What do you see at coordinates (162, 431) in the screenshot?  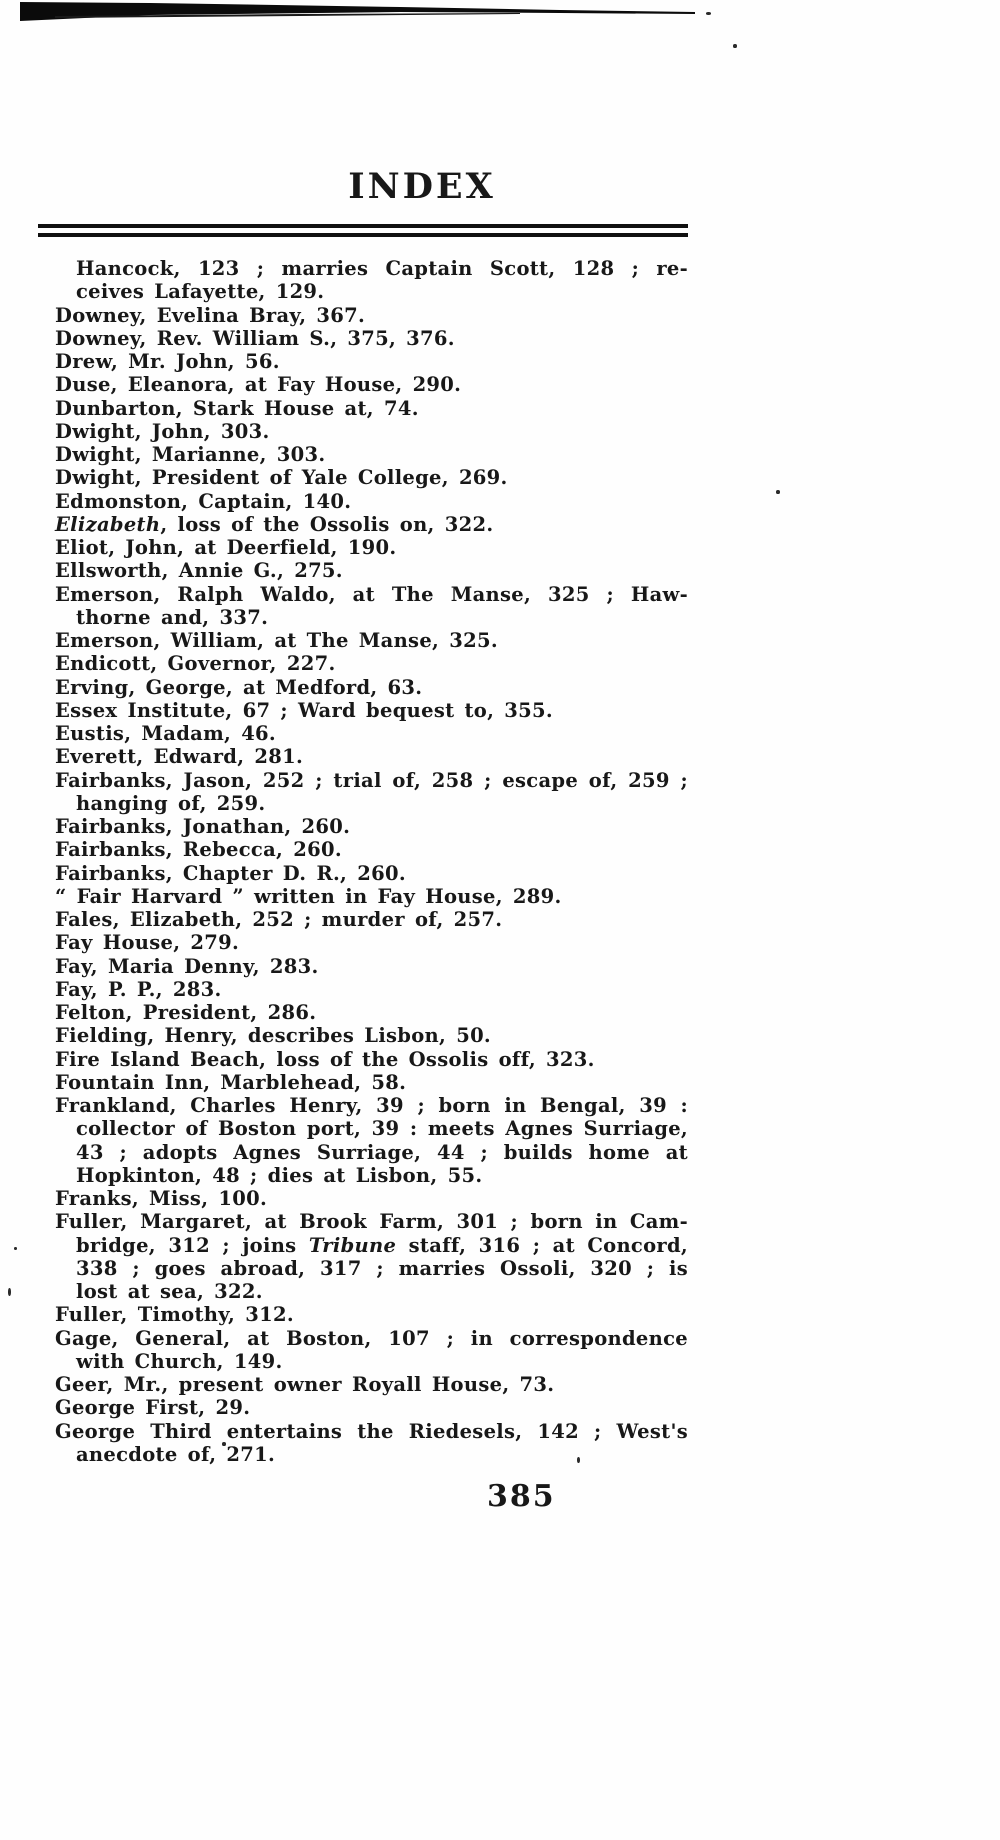 I see `index-line-text: Dwight, John, 303.` at bounding box center [162, 431].